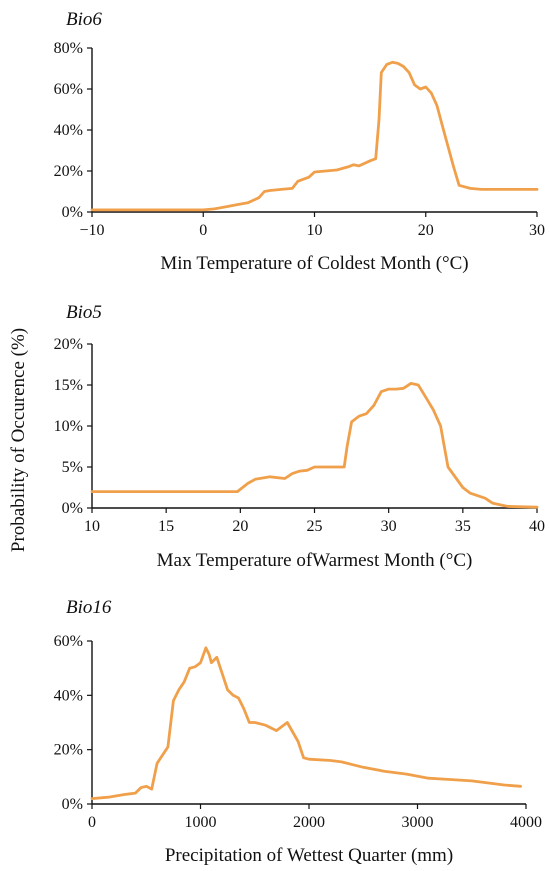 Image resolution: width=550 pixels, height=871 pixels. What do you see at coordinates (166, 526) in the screenshot?
I see `x-tick-label: 15` at bounding box center [166, 526].